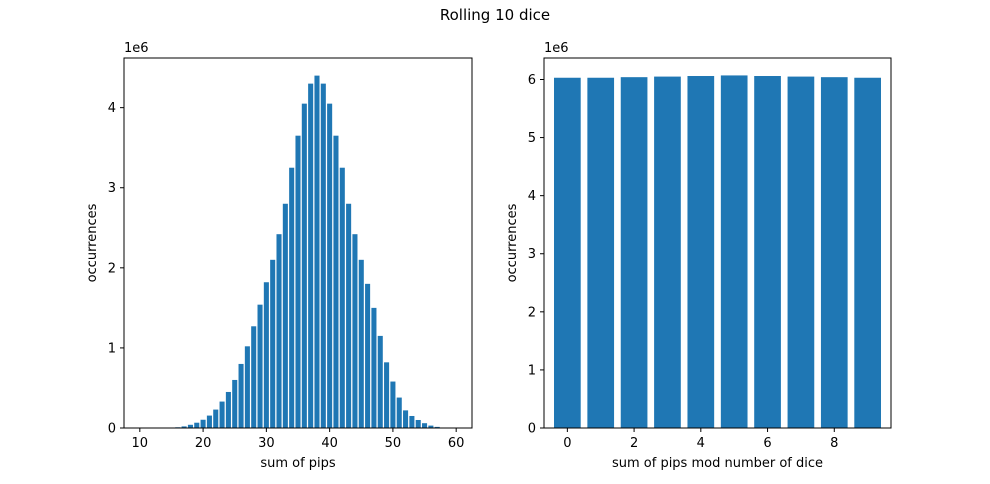  What do you see at coordinates (567, 443) in the screenshot?
I see `x-tick-label: 0` at bounding box center [567, 443].